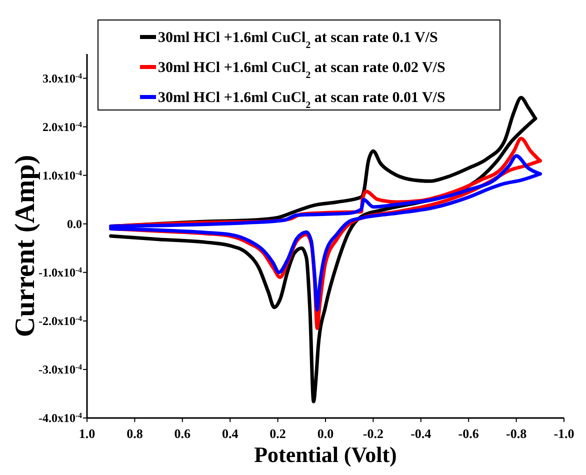  Describe the element at coordinates (183, 433) in the screenshot. I see `x-tick-label: 0.6` at that location.